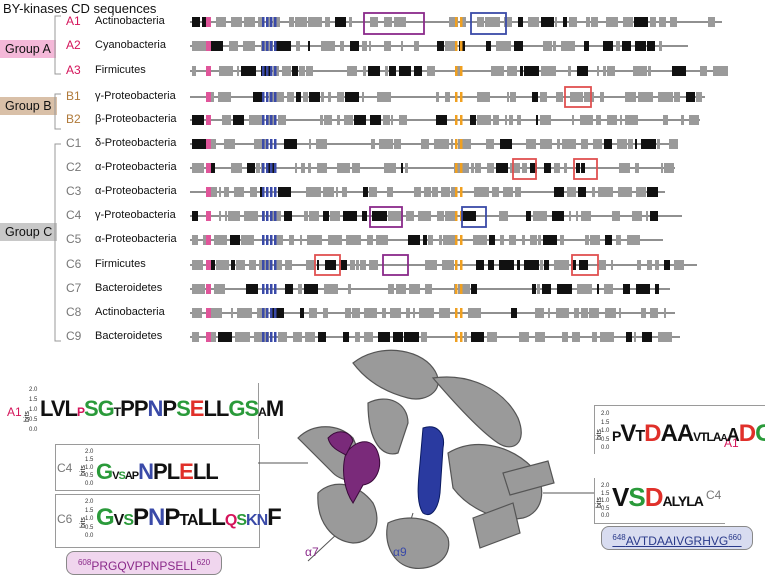 The width and height of the screenshot is (765, 578). Describe the element at coordinates (136, 239) in the screenshot. I see `row-name-c5: α-Proteobacteria` at that location.